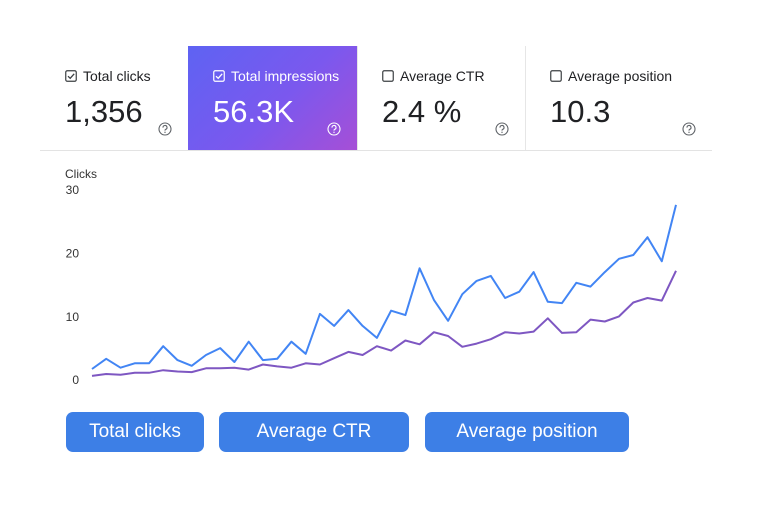 The width and height of the screenshot is (768, 512). Describe the element at coordinates (376, 150) in the screenshot. I see `divider` at that location.